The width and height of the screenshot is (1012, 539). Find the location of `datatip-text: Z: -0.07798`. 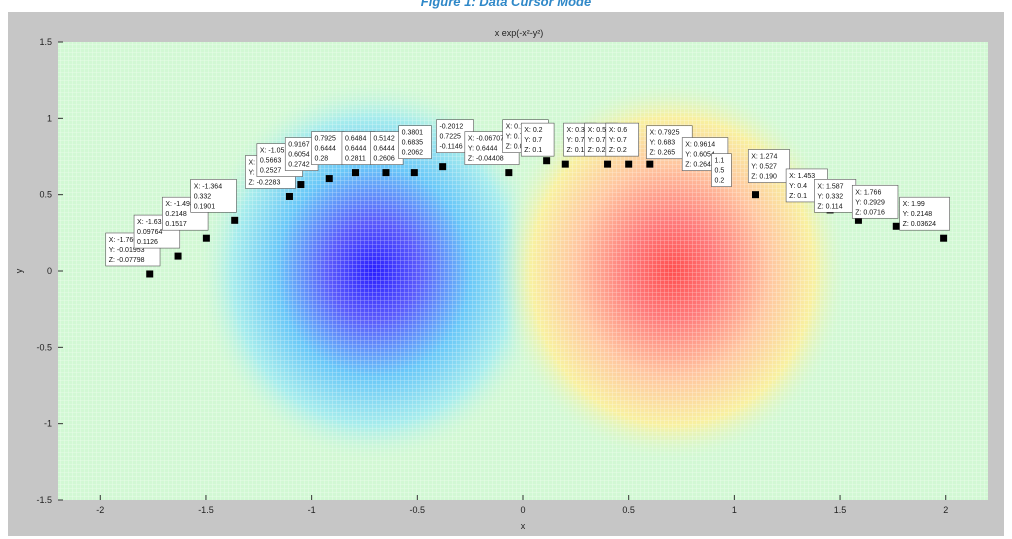

datatip-text: Z: -0.07798 is located at coordinates (127, 260).